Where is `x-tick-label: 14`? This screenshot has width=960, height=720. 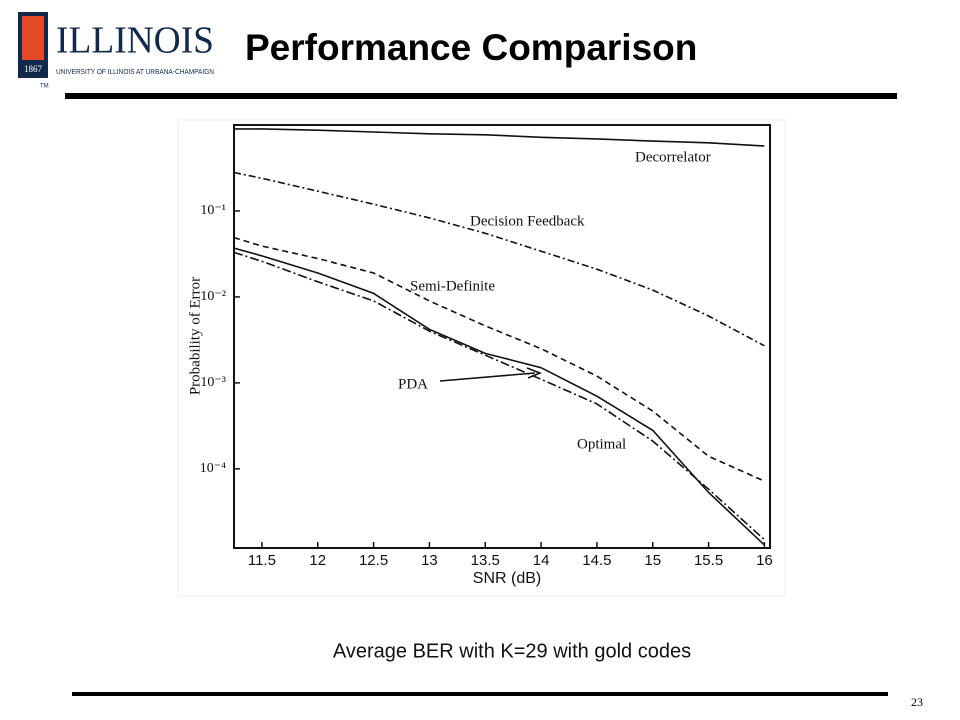
x-tick-label: 14 is located at coordinates (541, 560).